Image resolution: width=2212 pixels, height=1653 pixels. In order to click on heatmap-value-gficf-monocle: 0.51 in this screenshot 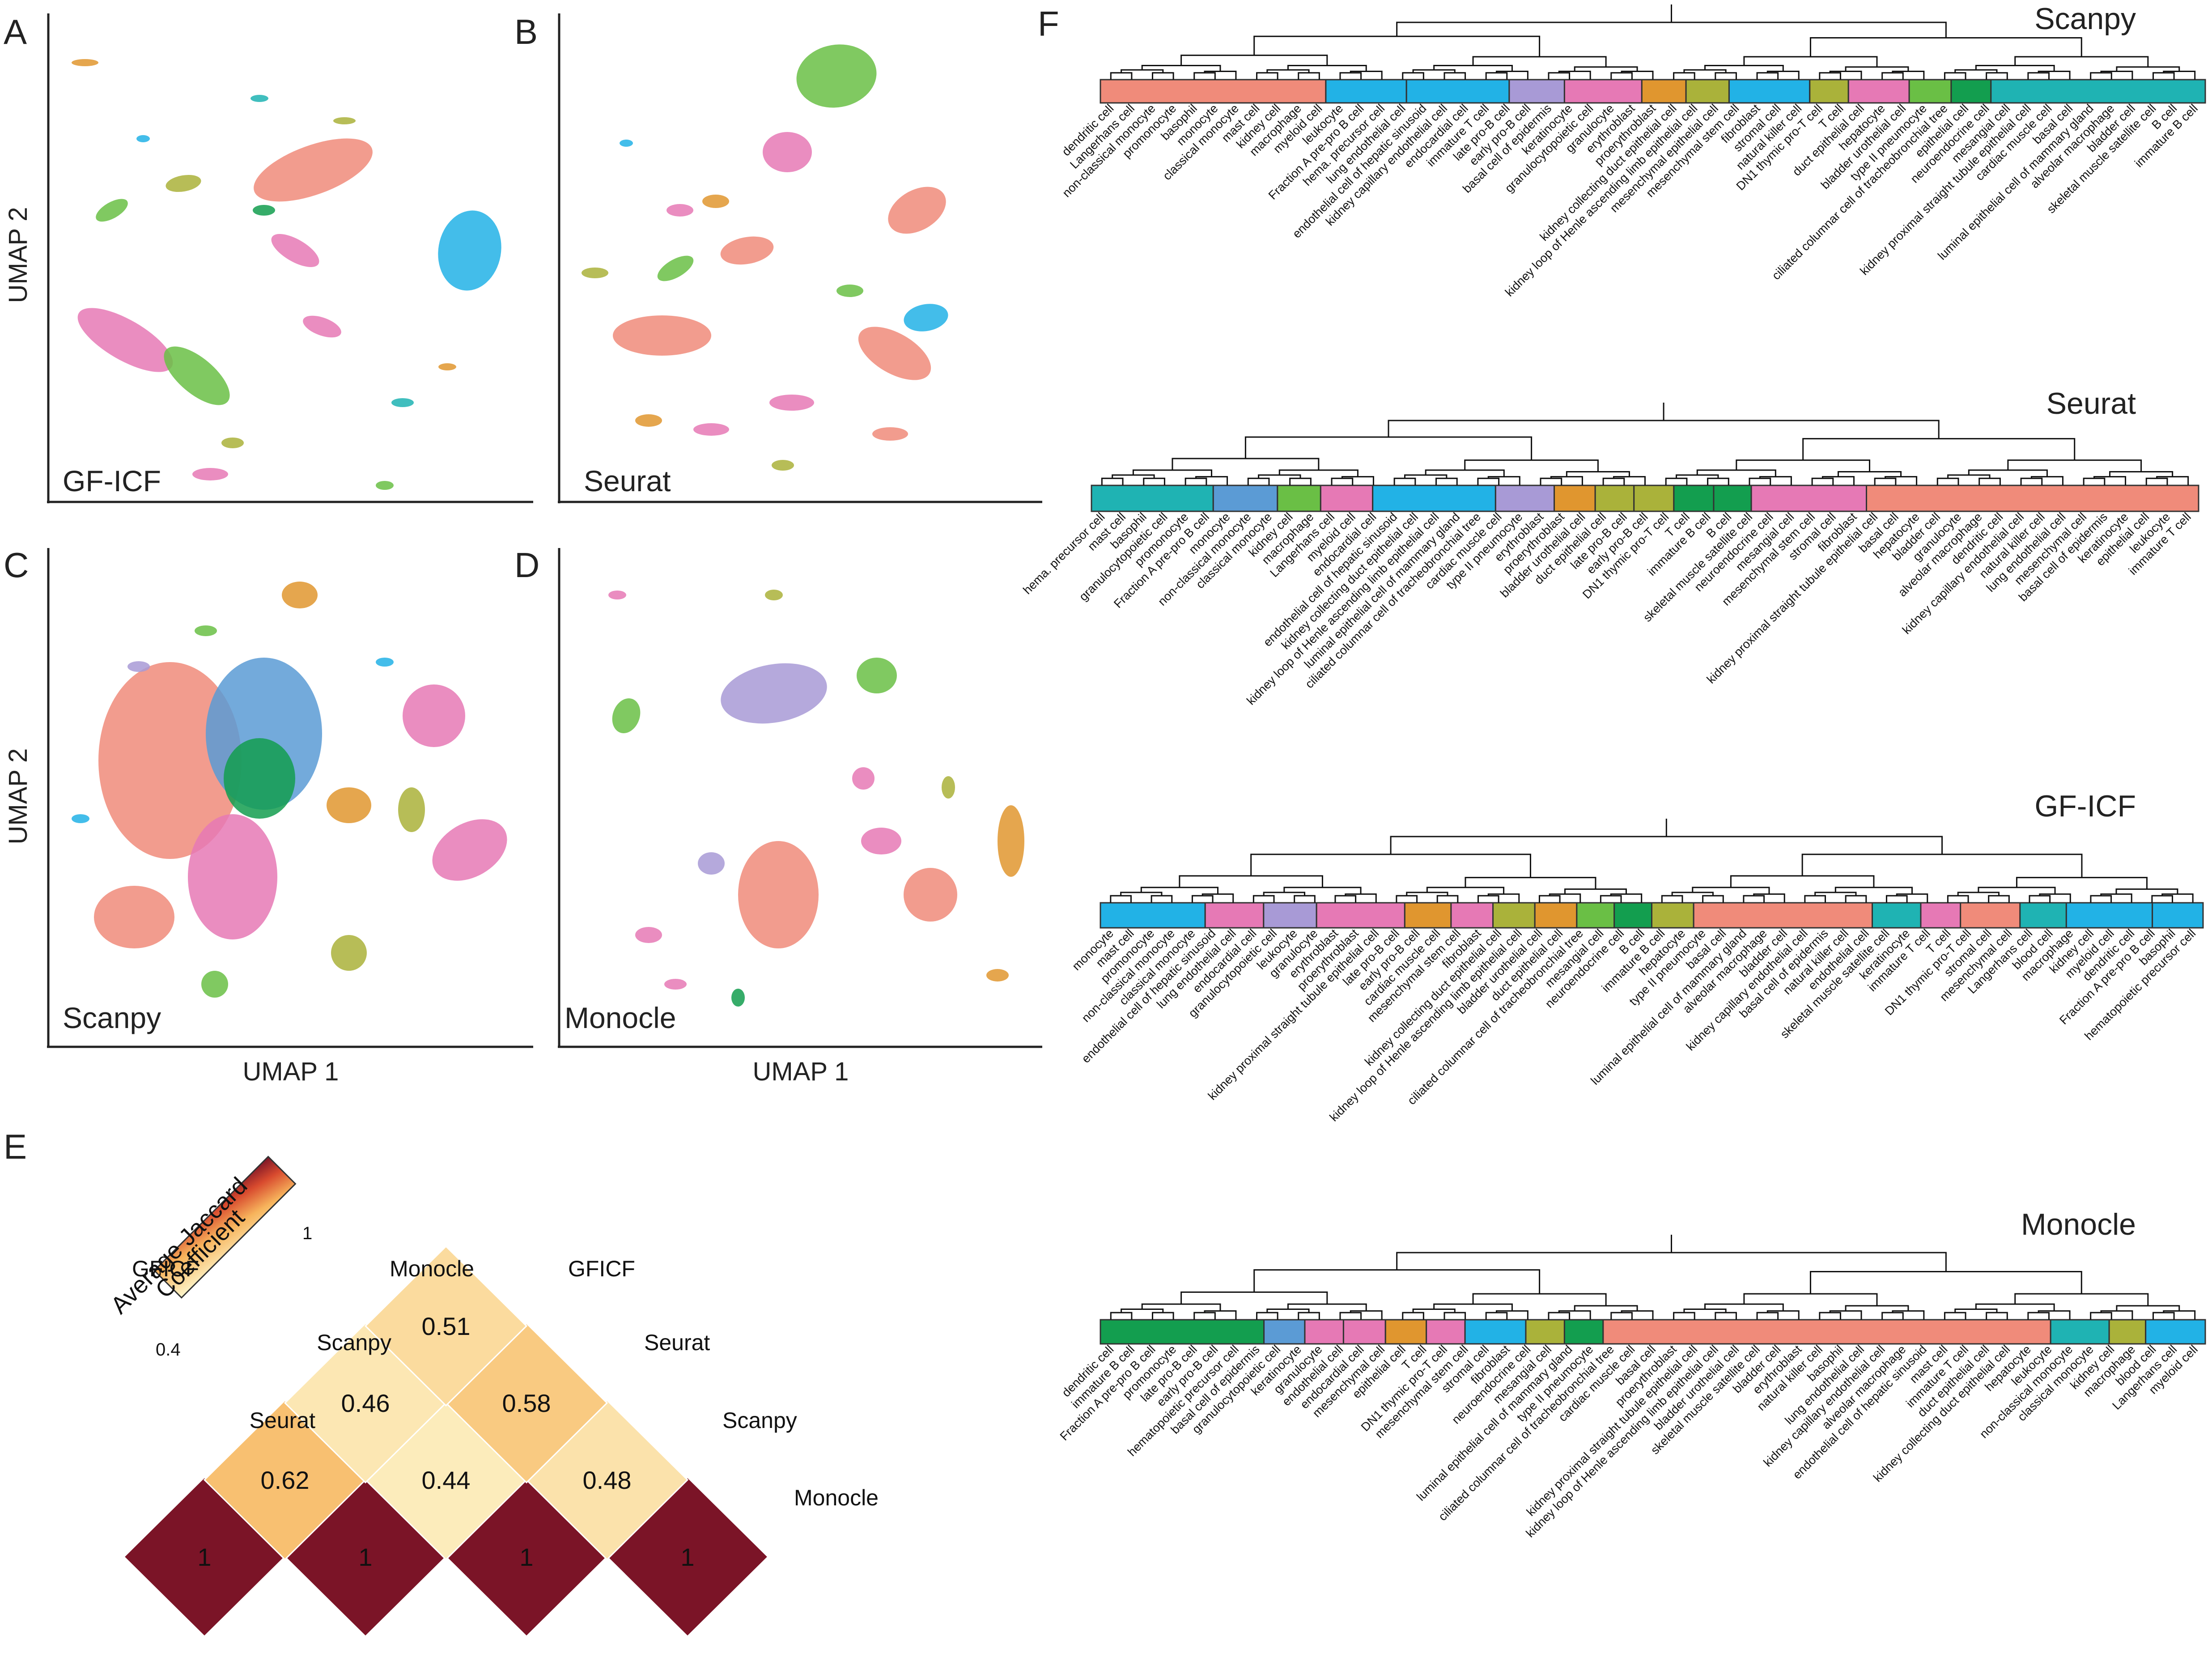, I will do `click(446, 1326)`.